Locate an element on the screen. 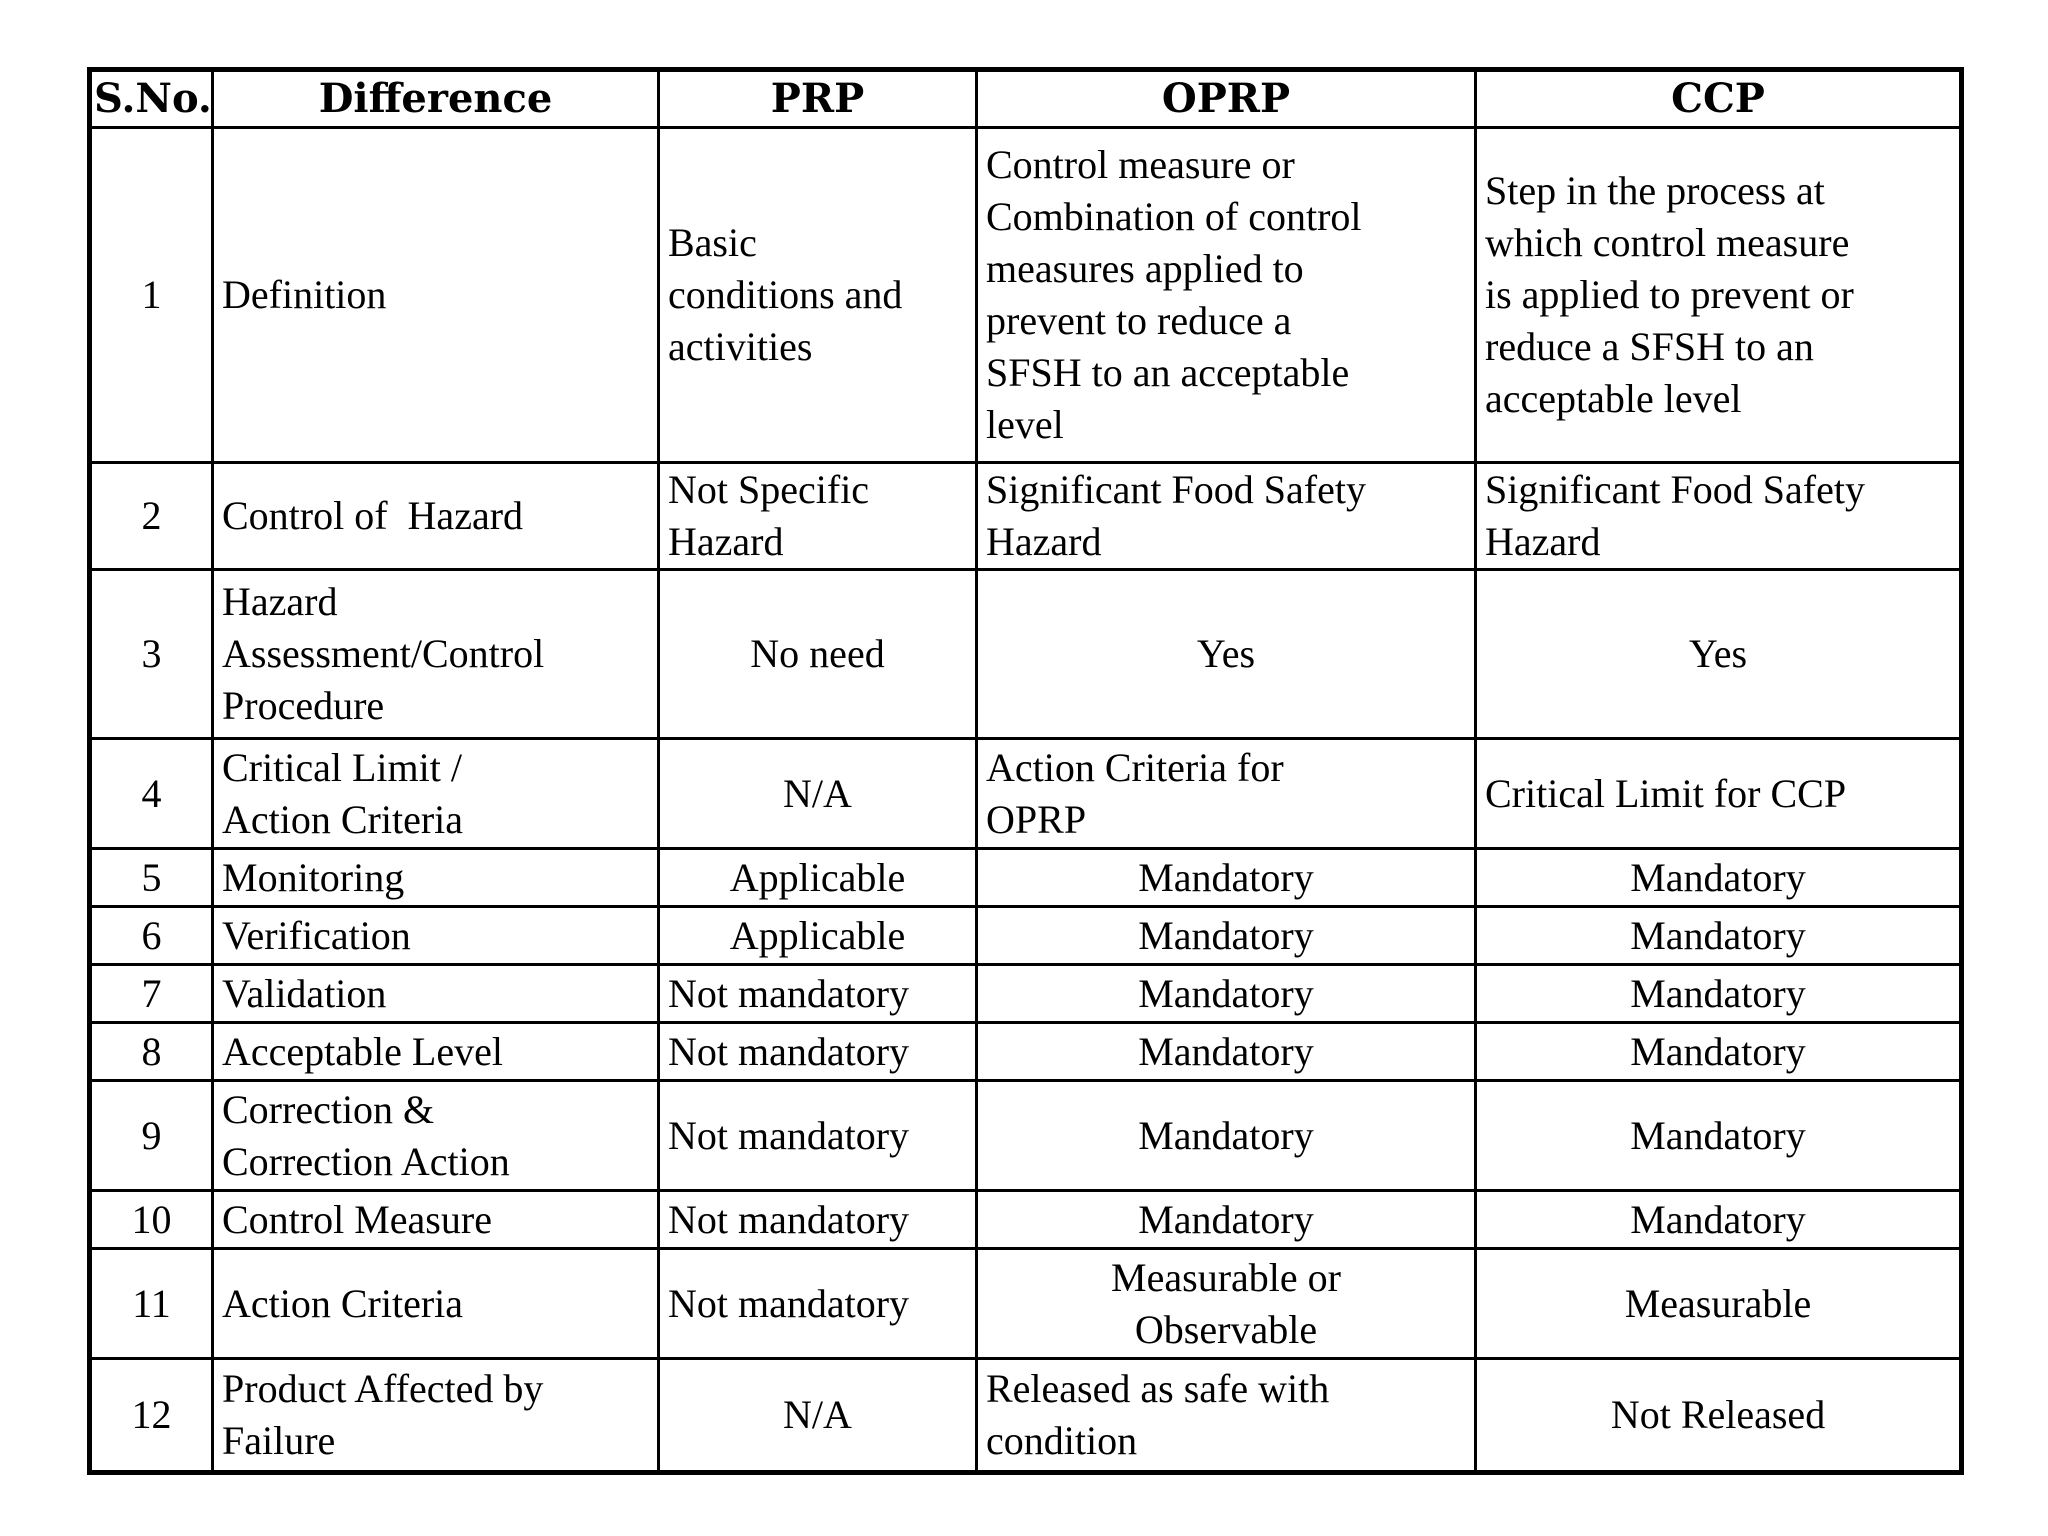  cell-r11-difference: Action Criteria is located at coordinates (435, 1303).